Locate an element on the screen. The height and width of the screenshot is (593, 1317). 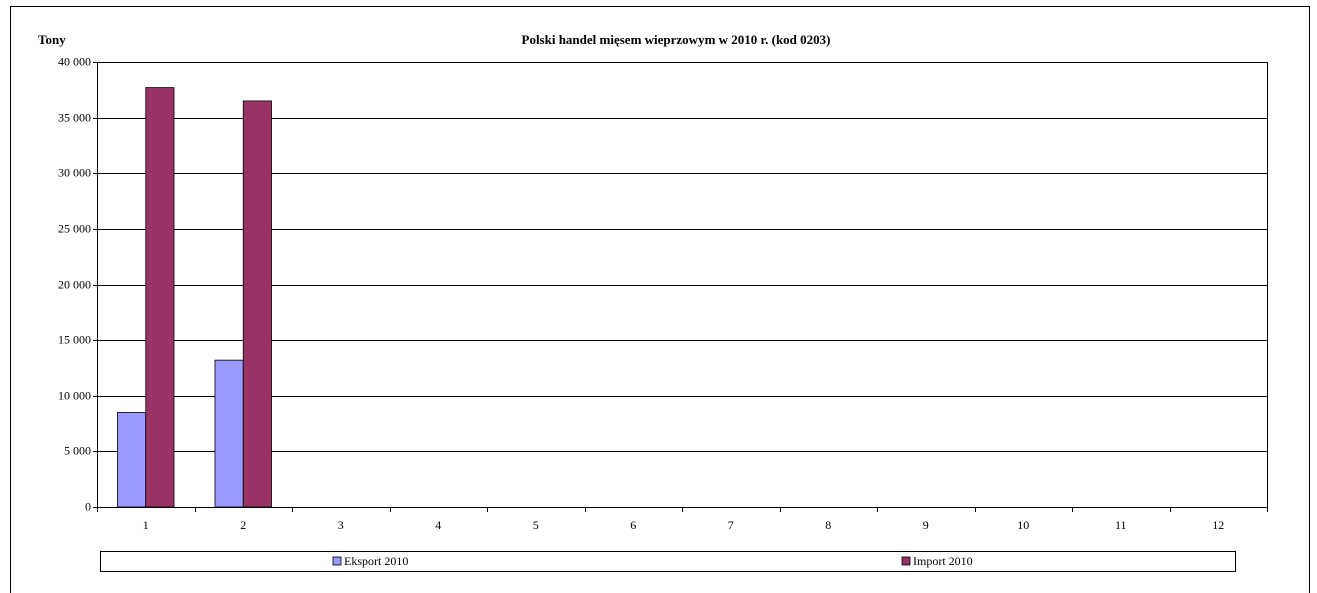
x-tick-label: 6 is located at coordinates (633, 525).